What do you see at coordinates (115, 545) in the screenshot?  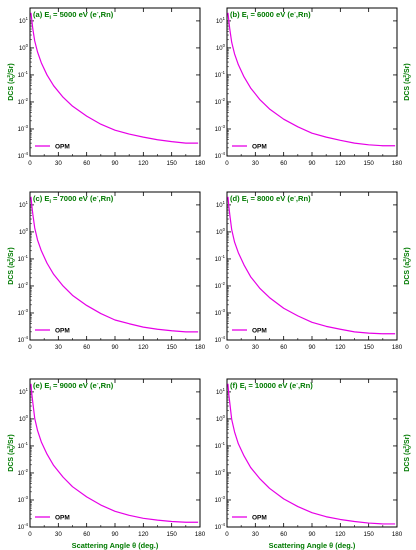 I see `x-axis-label: Scattering Angle θ (deg.)` at bounding box center [115, 545].